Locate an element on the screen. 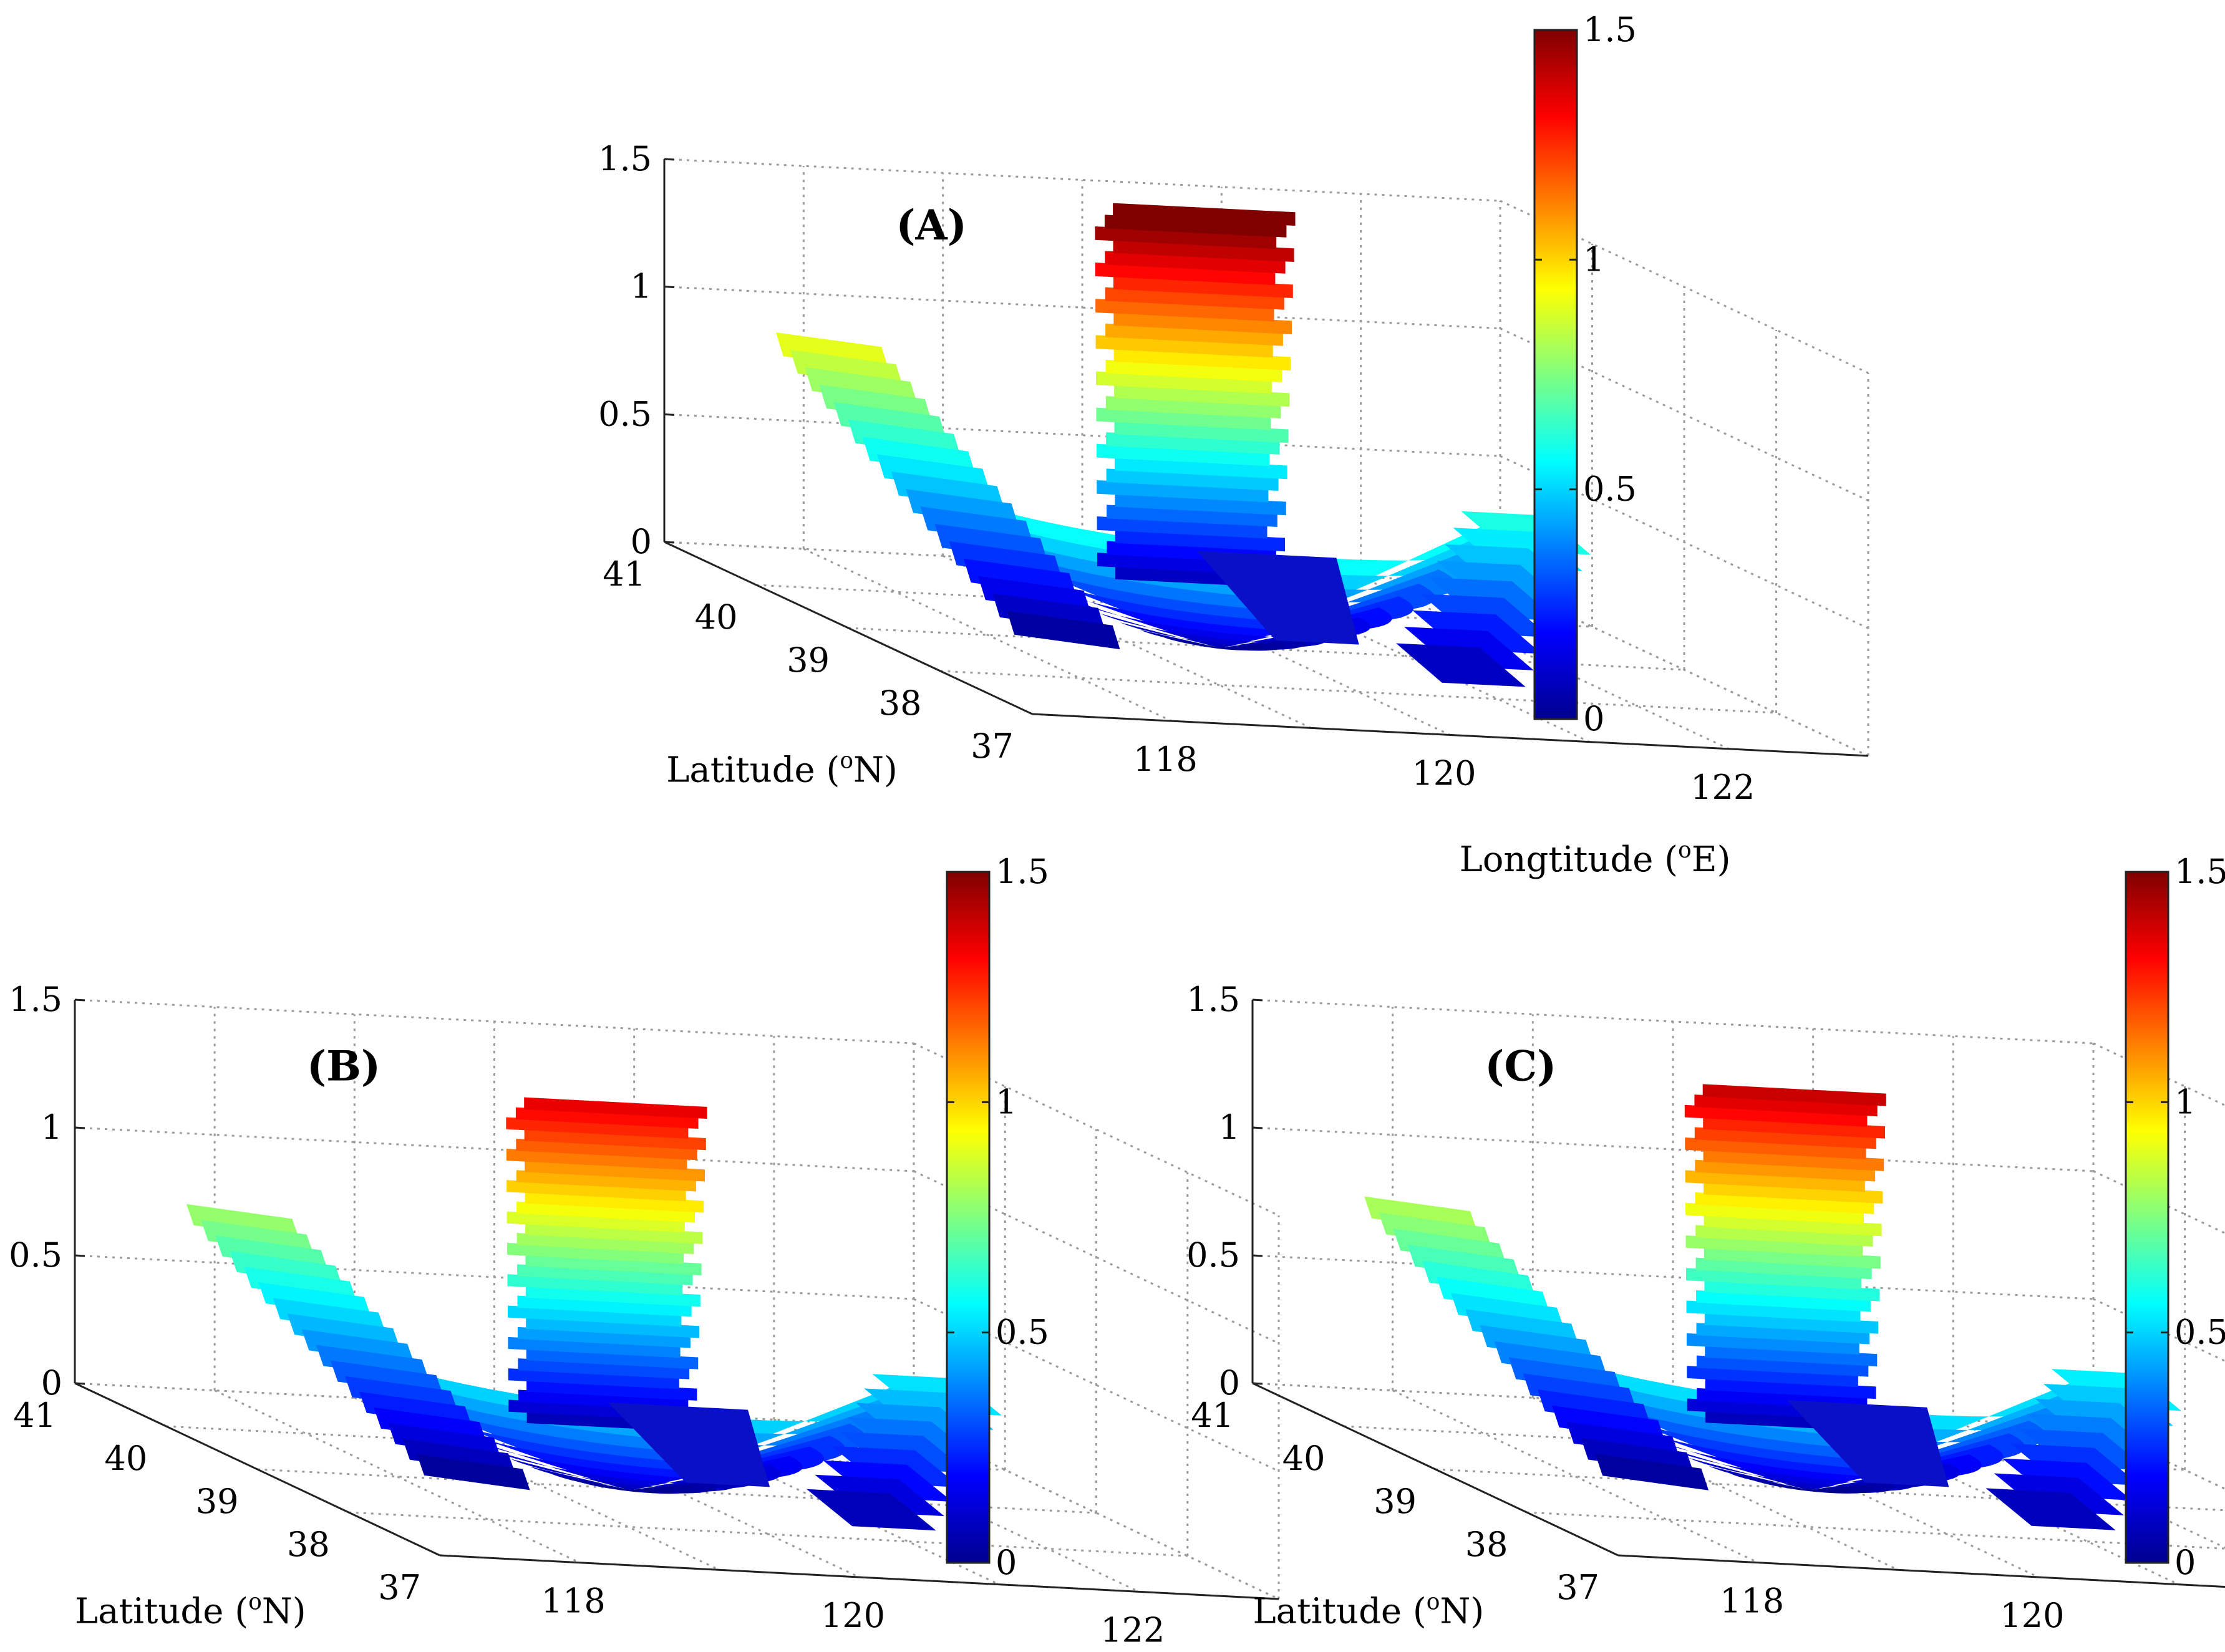 Image resolution: width=2225 pixels, height=1652 pixels. x-axis-label: Longtitude (oE) is located at coordinates (1595, 859).